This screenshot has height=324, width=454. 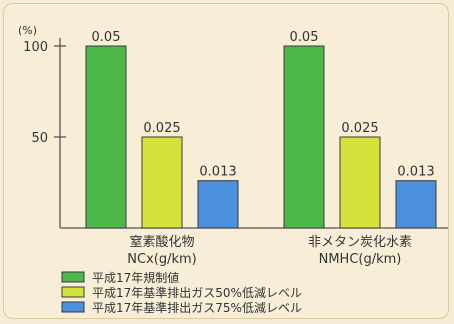 I want to click on legend-label-1: 平成17年基準排出ガス50%低減レベル, so click(x=197, y=292).